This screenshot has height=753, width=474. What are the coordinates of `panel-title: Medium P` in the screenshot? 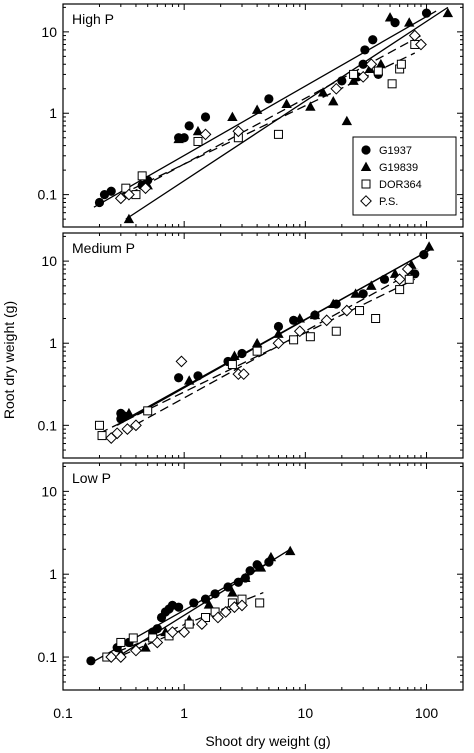 It's located at (103, 248).